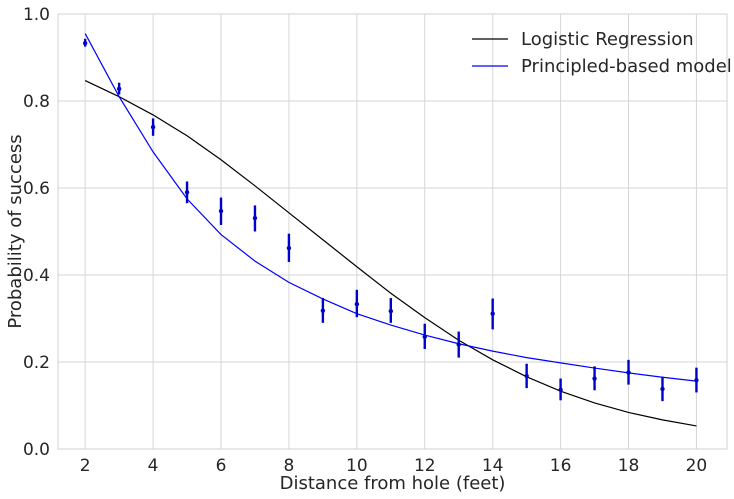 This screenshot has width=734, height=499. What do you see at coordinates (85, 466) in the screenshot?
I see `x-tick-label: 2` at bounding box center [85, 466].